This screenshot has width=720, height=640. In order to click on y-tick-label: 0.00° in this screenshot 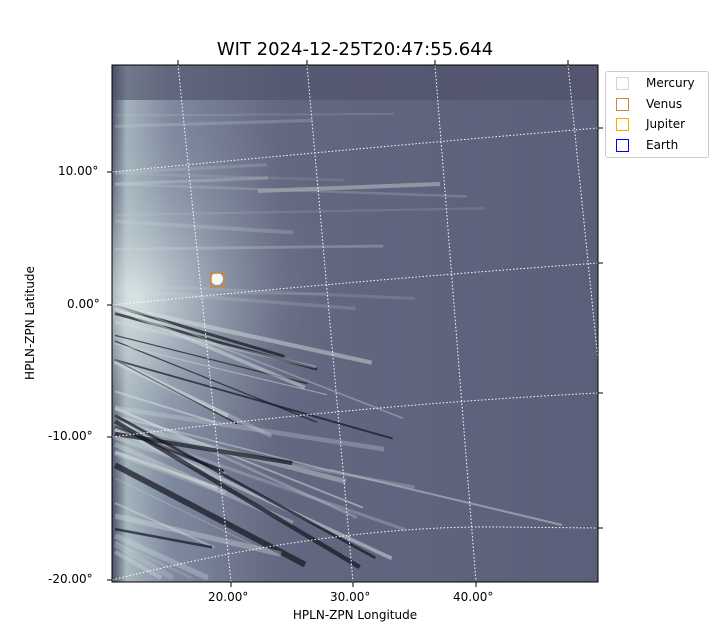, I will do `click(83, 304)`.